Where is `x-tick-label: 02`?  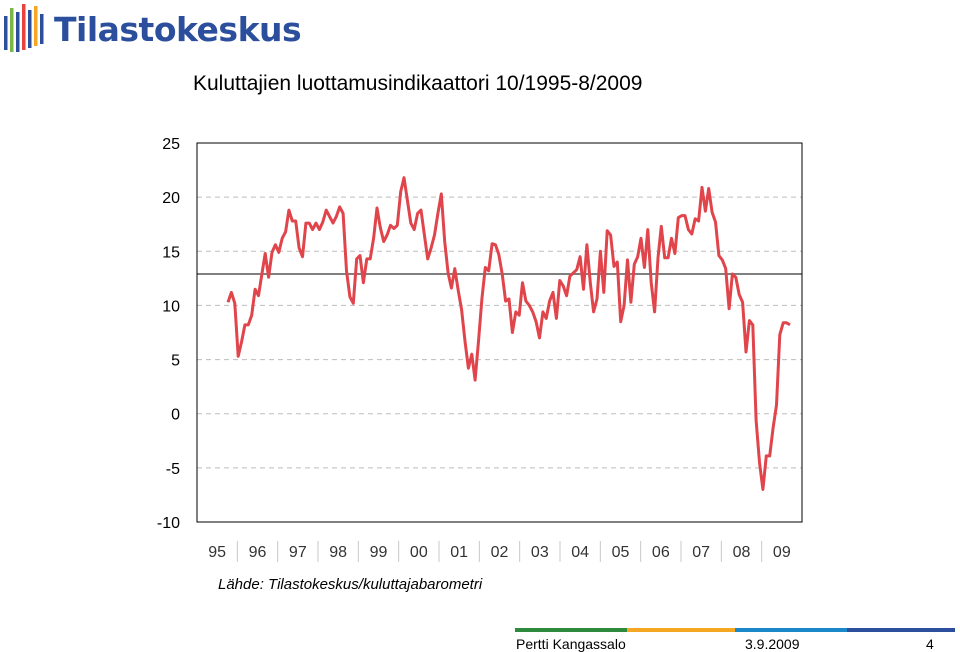
x-tick-label: 02 is located at coordinates (500, 552).